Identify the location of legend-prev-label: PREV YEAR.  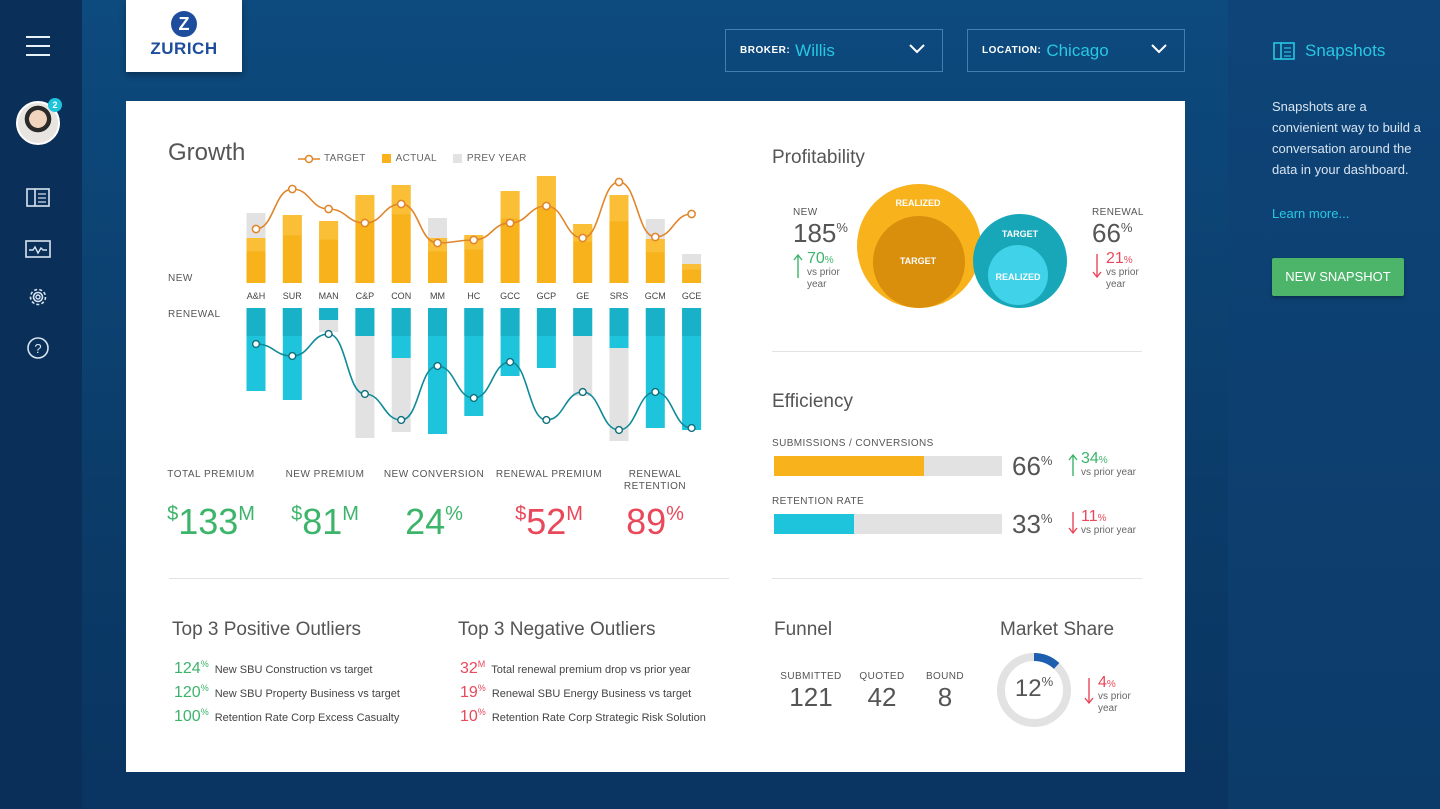
(496, 158).